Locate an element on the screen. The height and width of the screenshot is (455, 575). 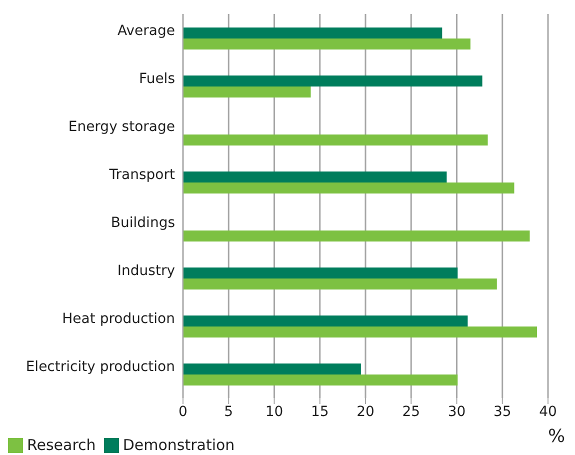
x-tick-label: 35 is located at coordinates (502, 412).